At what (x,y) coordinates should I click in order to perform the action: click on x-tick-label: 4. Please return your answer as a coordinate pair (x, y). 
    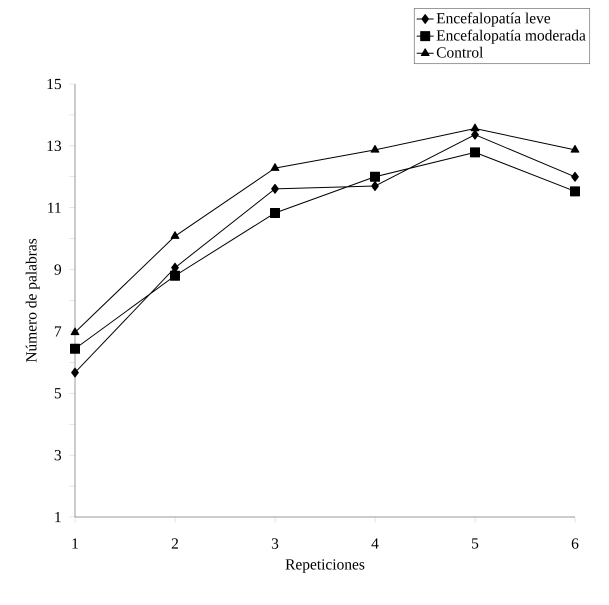
    Looking at the image, I should click on (375, 543).